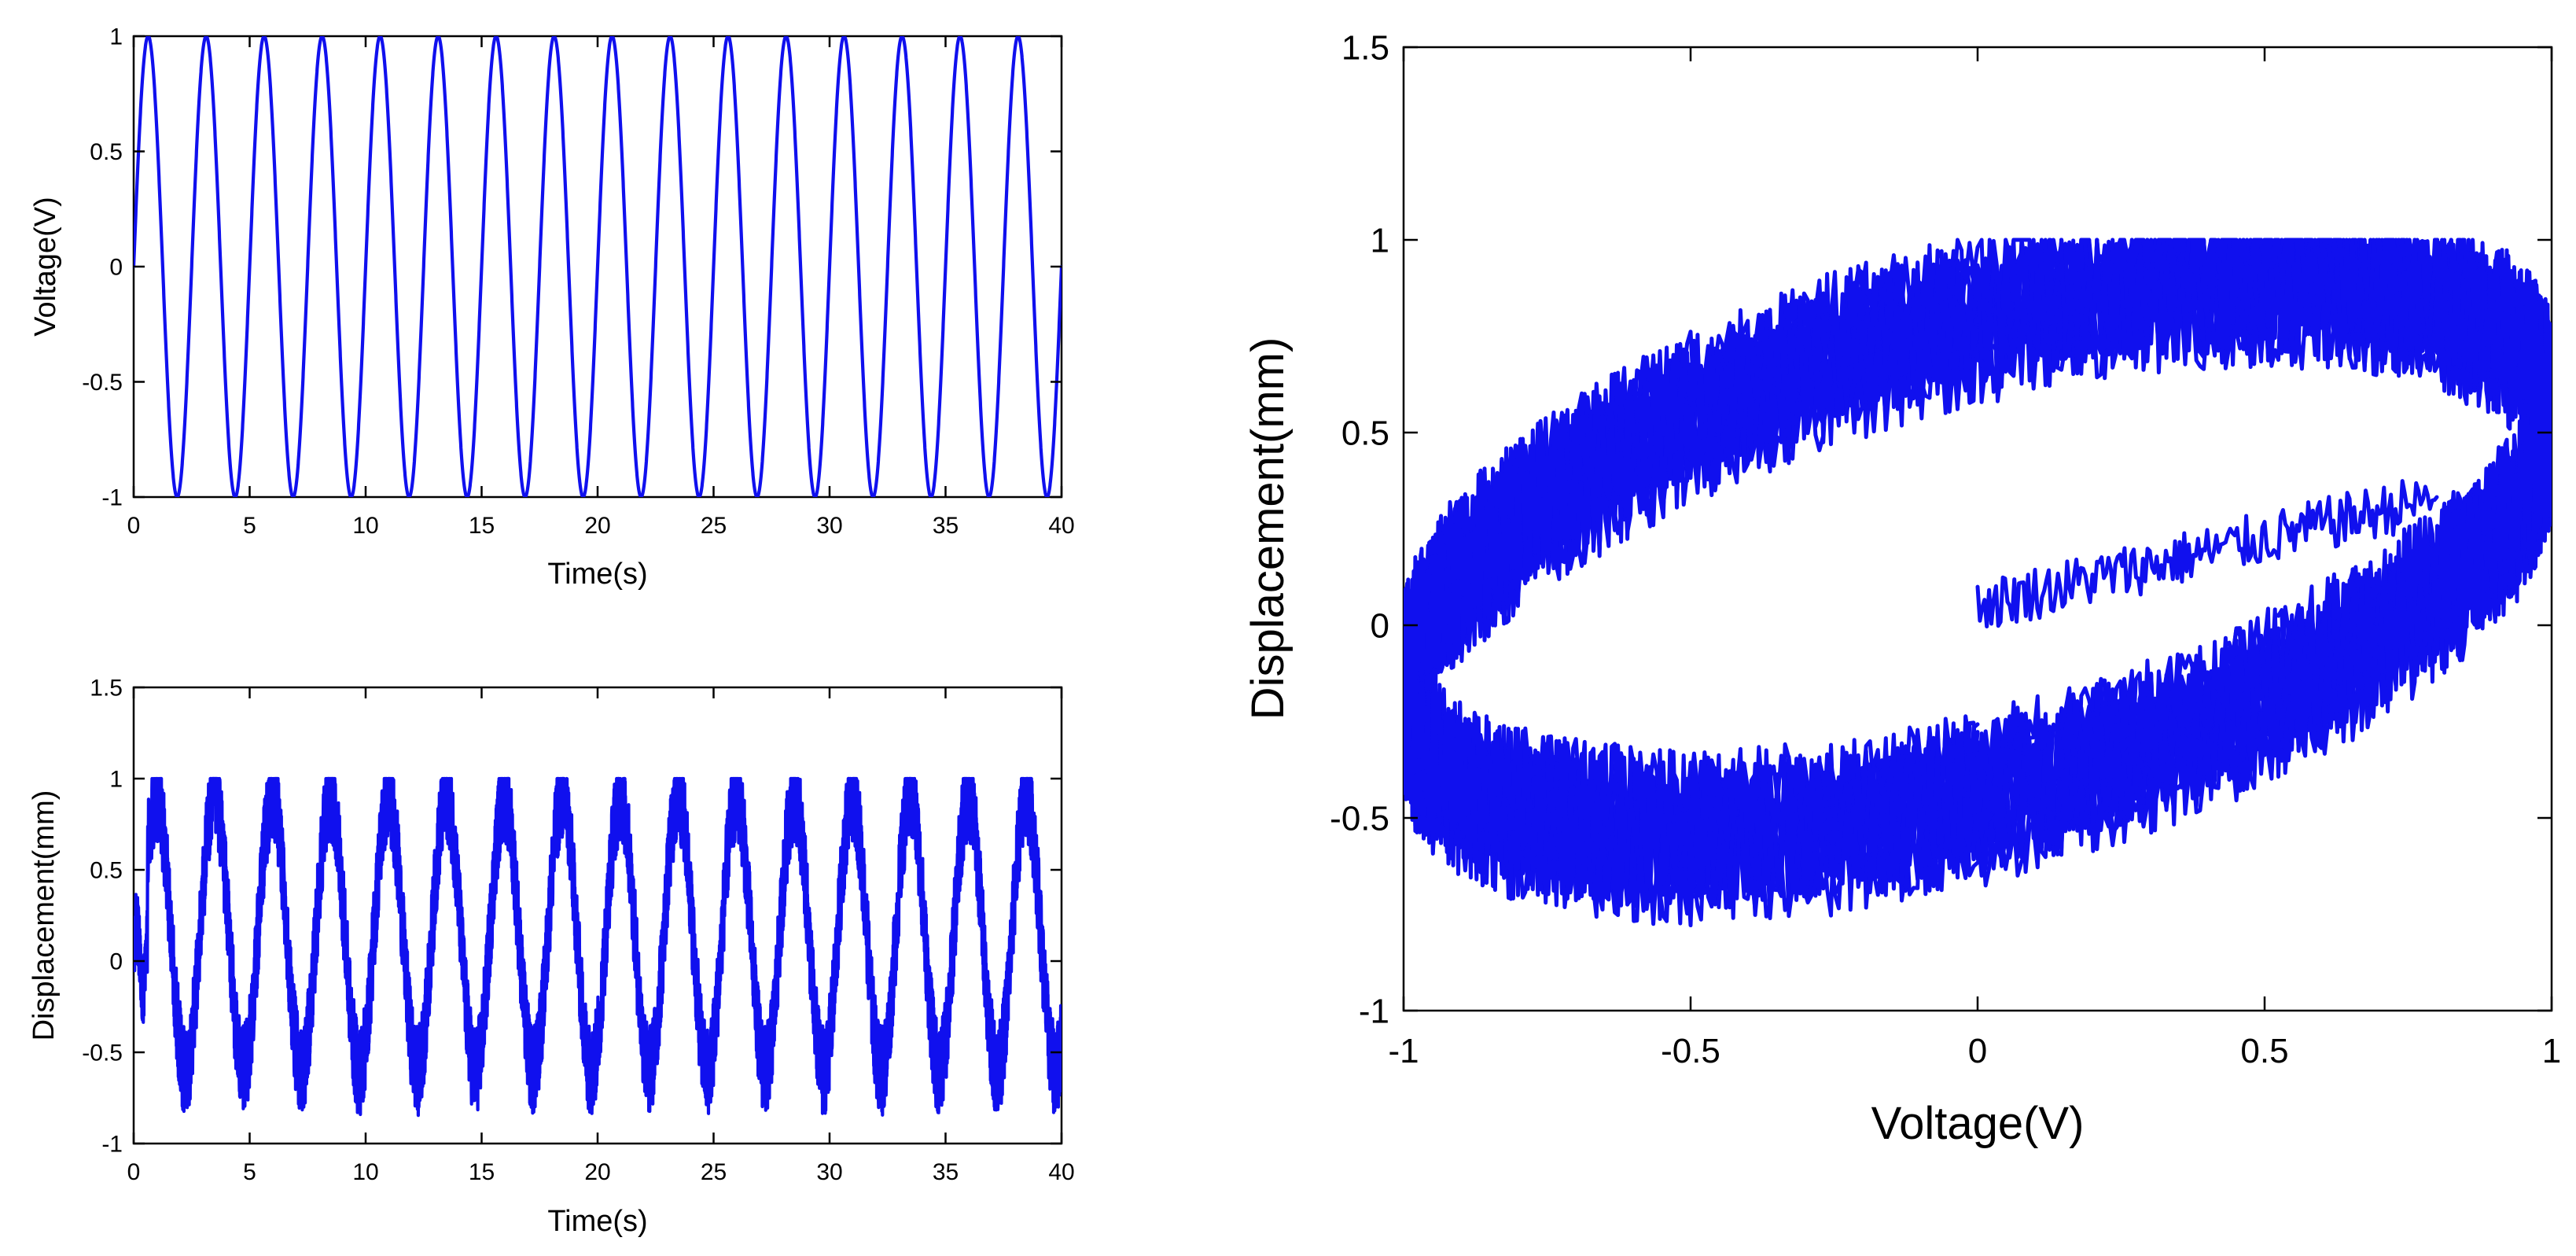  Describe the element at coordinates (1978, 1123) in the screenshot. I see `displacement-voltage-x-axis-label: Voltage(V)` at that location.